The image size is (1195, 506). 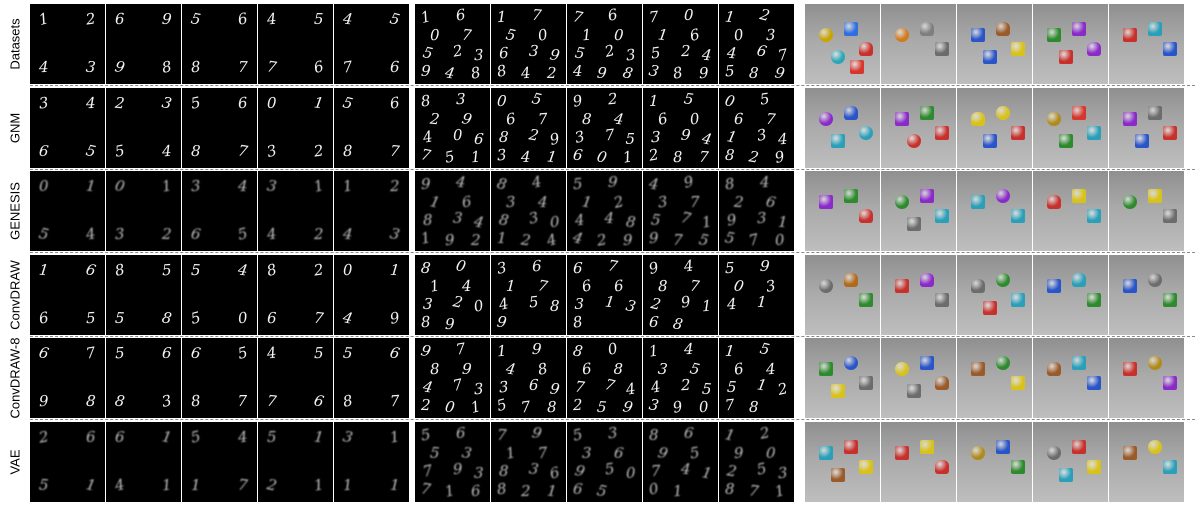 I want to click on row-label: Datasets, so click(x=15, y=44).